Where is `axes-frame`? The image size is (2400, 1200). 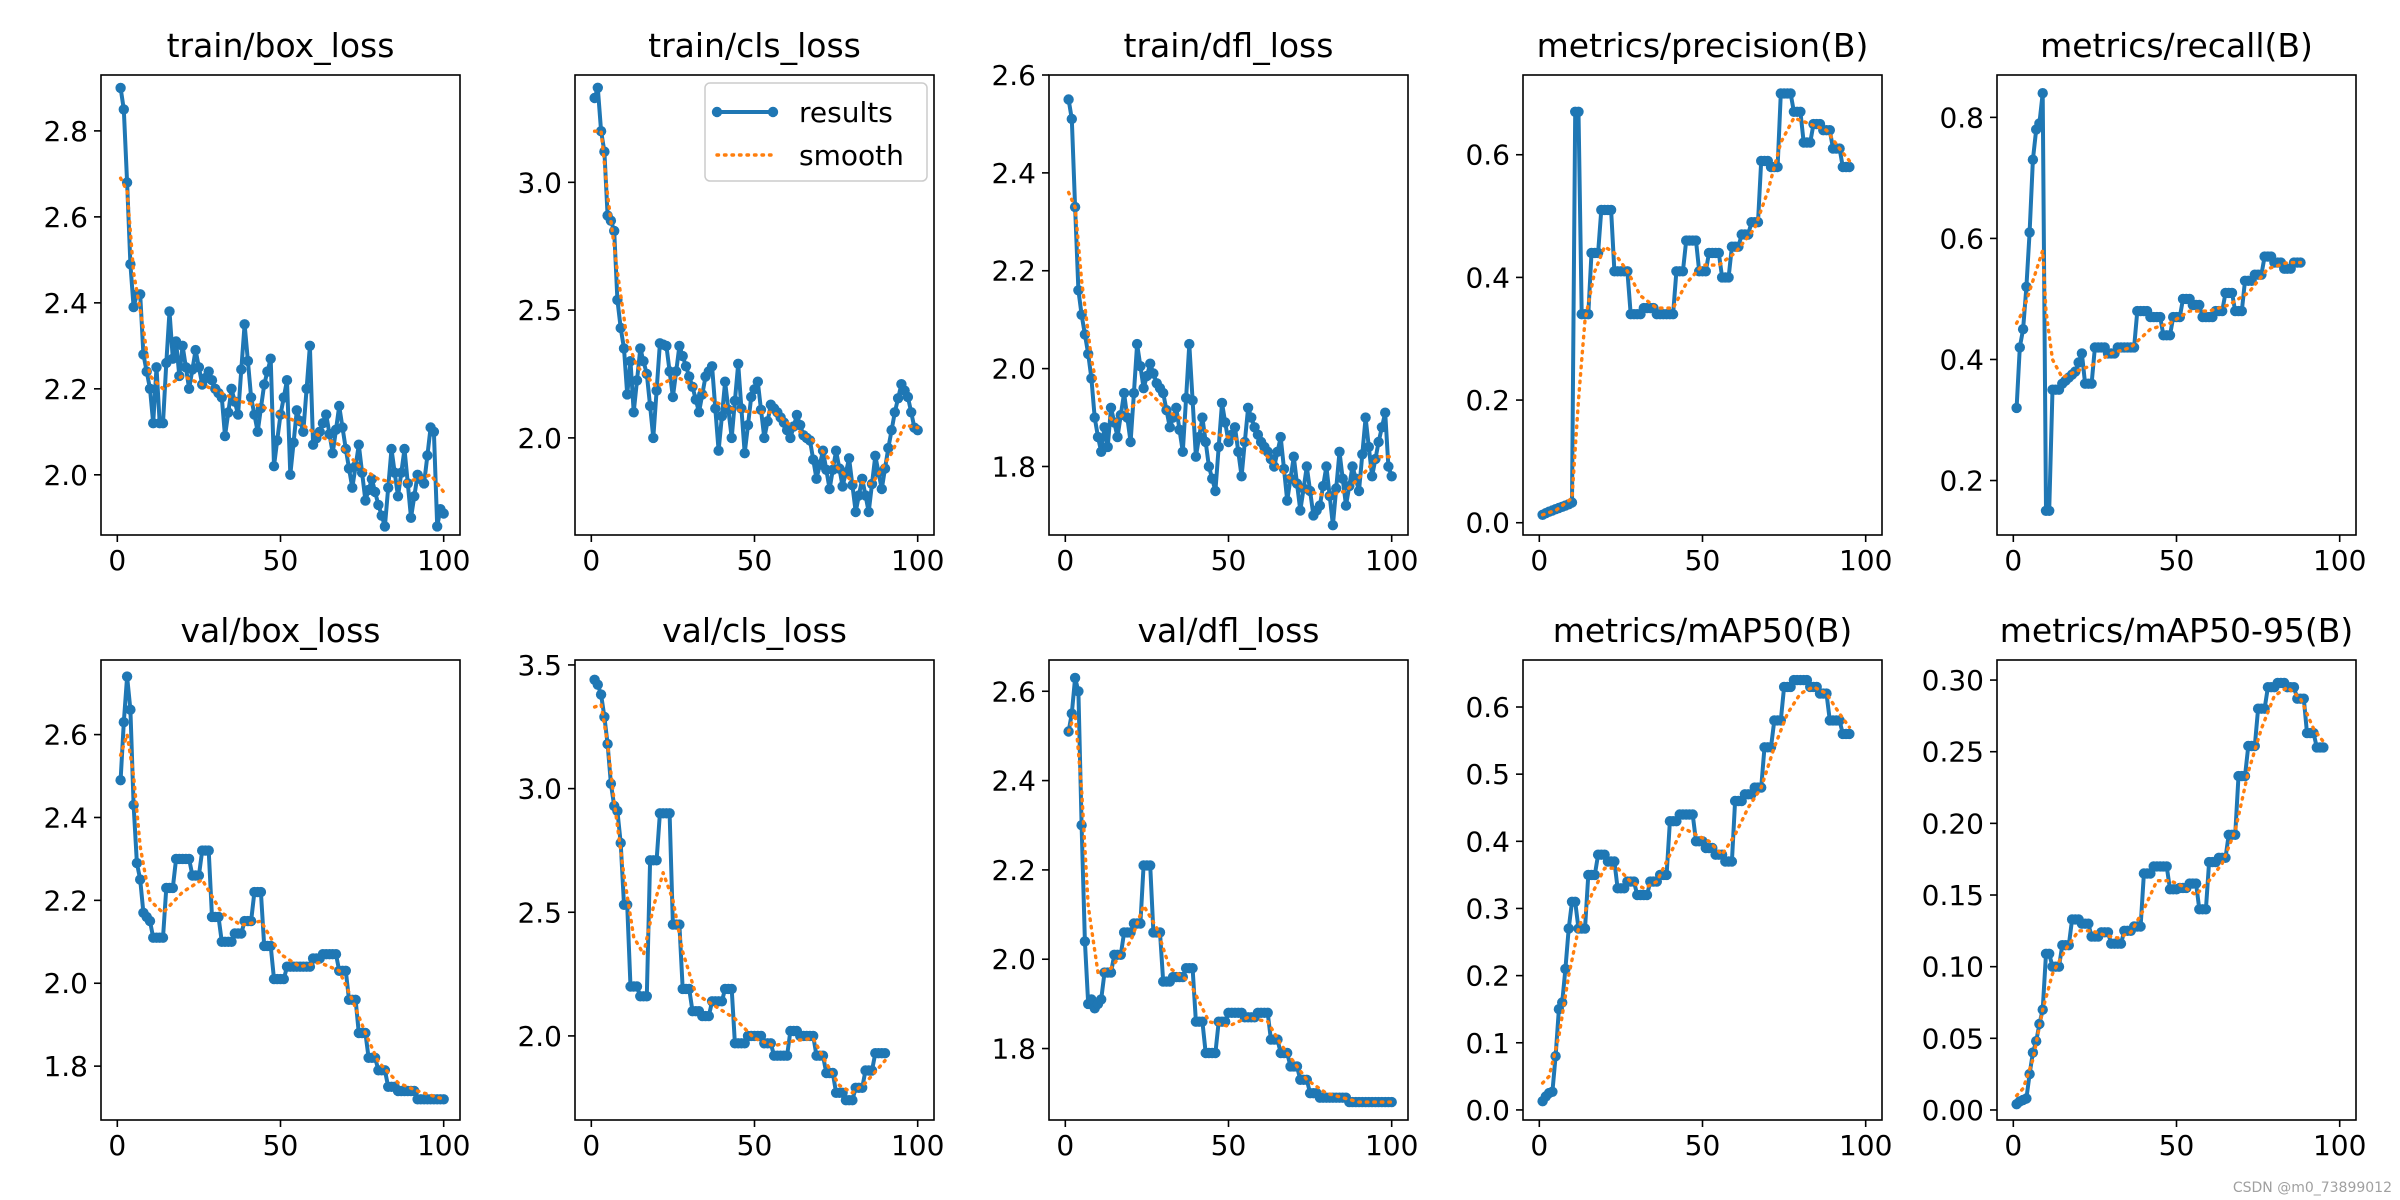 axes-frame is located at coordinates (1702, 890).